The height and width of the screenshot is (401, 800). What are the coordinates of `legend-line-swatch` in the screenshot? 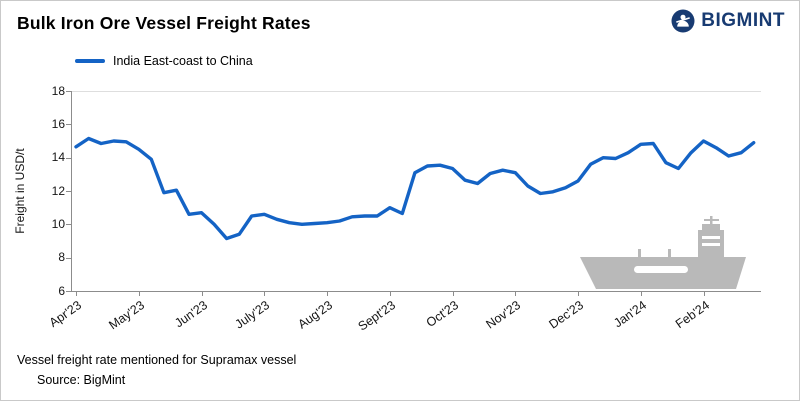 It's located at (90, 61).